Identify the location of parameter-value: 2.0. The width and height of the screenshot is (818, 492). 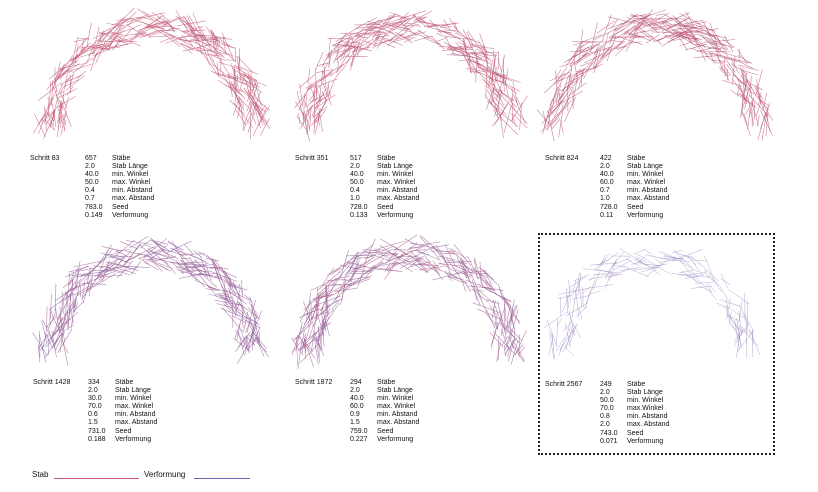
(355, 391).